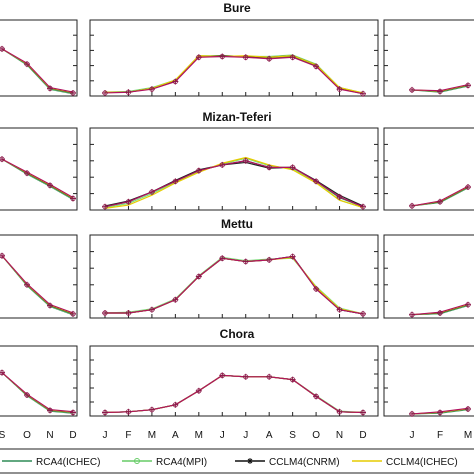 The image size is (474, 474). What do you see at coordinates (237, 334) in the screenshot?
I see `panel-title: Chora` at bounding box center [237, 334].